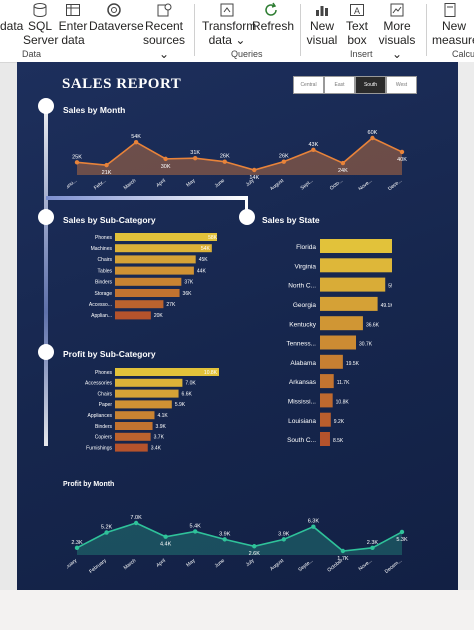 This screenshot has height=630, width=474. What do you see at coordinates (73, 24) in the screenshot?
I see `enter-data-button: Enter data` at bounding box center [73, 24].